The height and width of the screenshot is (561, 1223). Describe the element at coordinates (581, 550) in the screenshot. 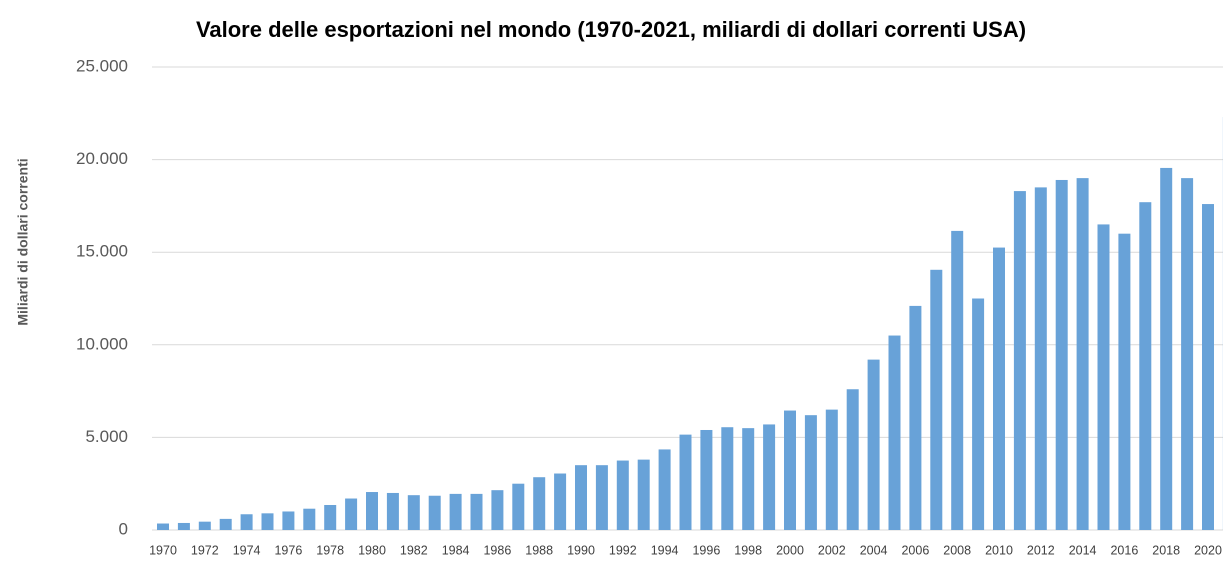

I see `x-tick-label: 1990` at that location.